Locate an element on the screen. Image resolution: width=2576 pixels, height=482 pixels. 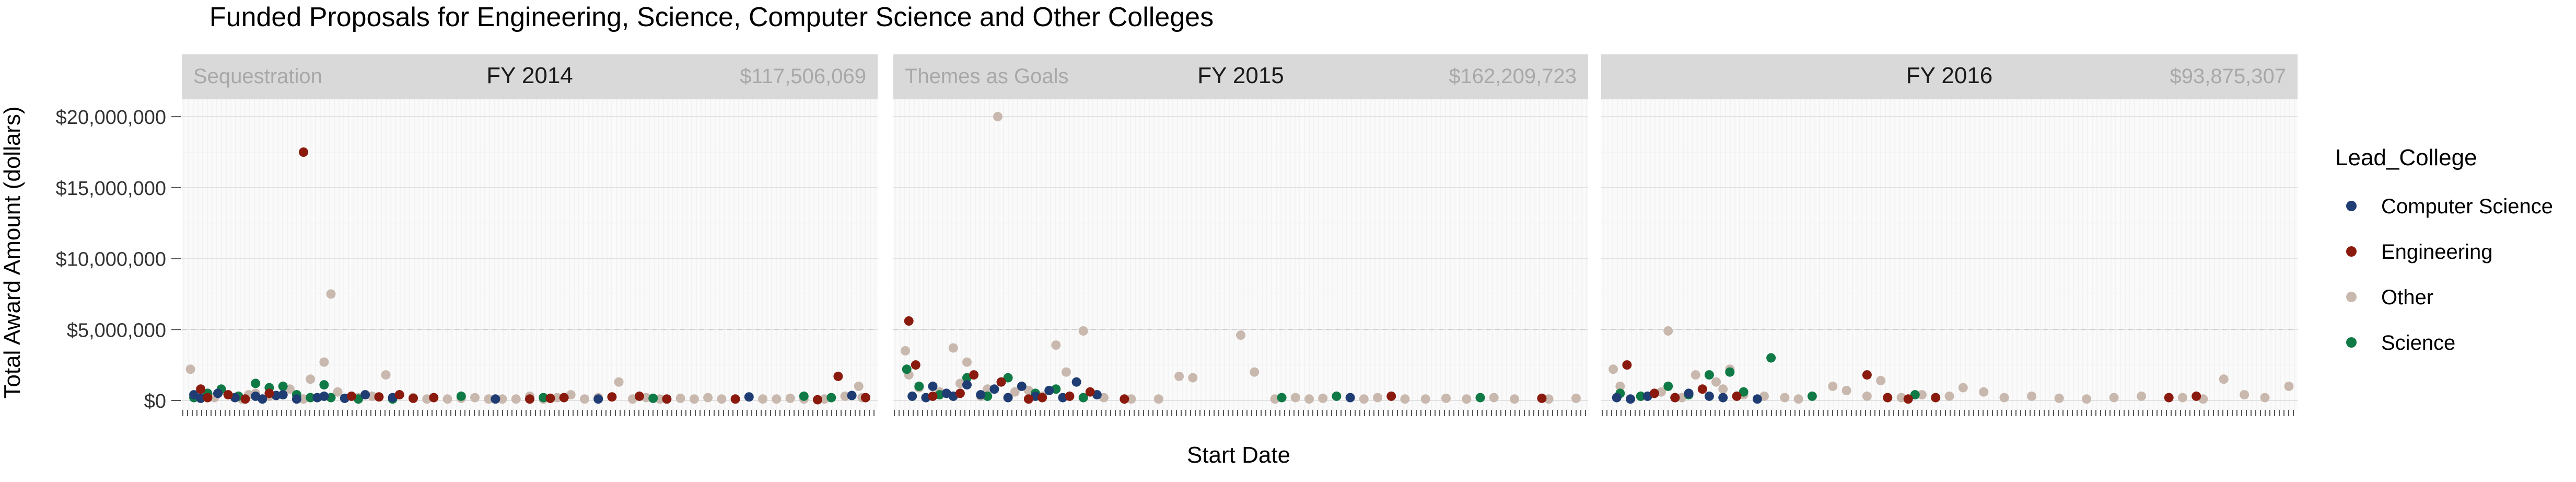
x-tick-marks is located at coordinates (528, 413).